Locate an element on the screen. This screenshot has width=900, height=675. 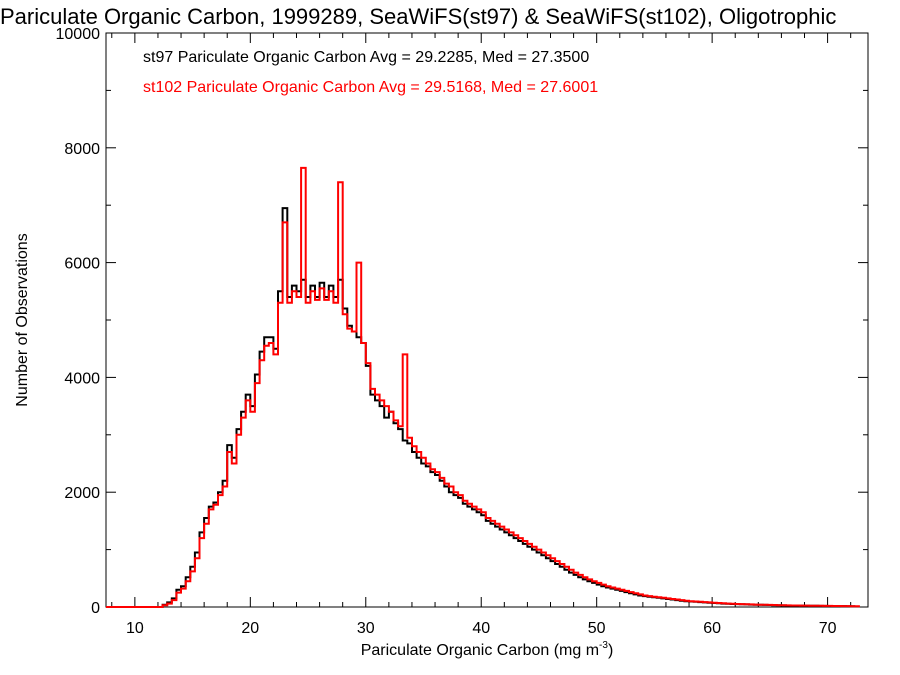
y-tick-label: 10000 is located at coordinates (78, 34).